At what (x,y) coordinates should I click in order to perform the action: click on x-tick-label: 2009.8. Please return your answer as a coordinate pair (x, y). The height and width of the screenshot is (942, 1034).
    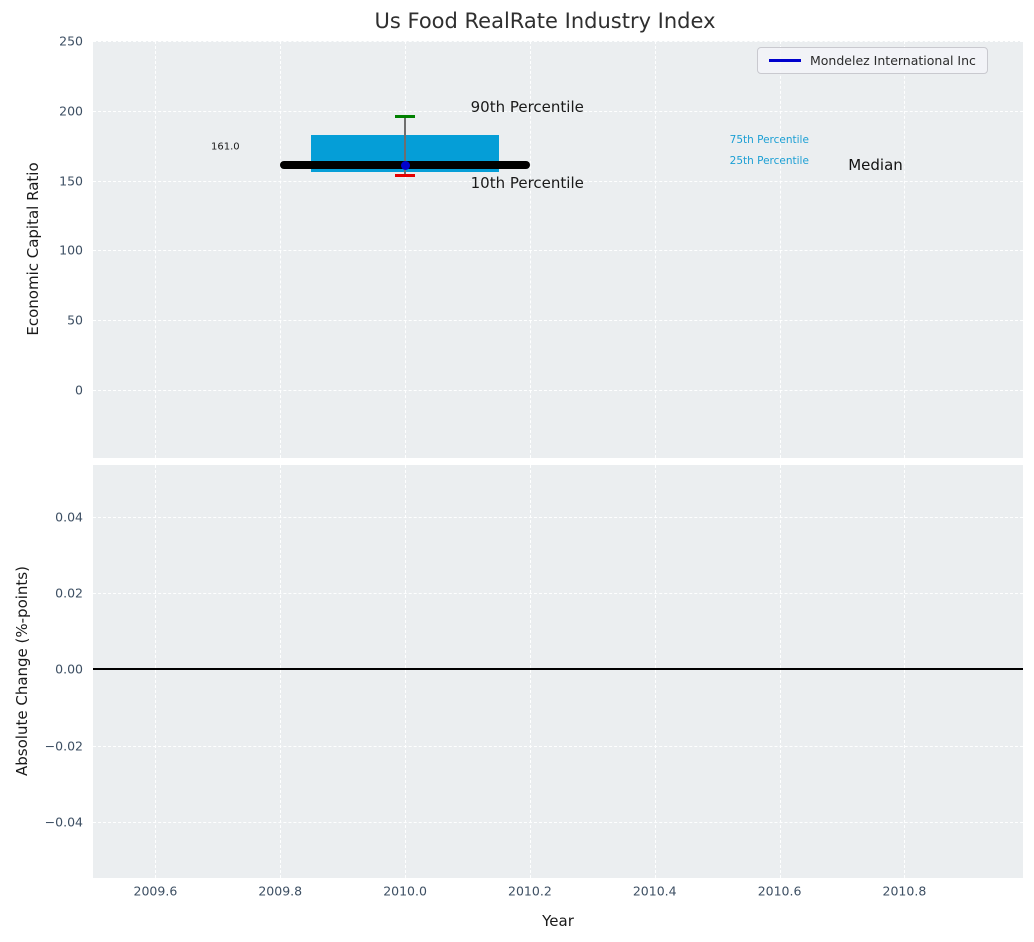
    Looking at the image, I should click on (280, 891).